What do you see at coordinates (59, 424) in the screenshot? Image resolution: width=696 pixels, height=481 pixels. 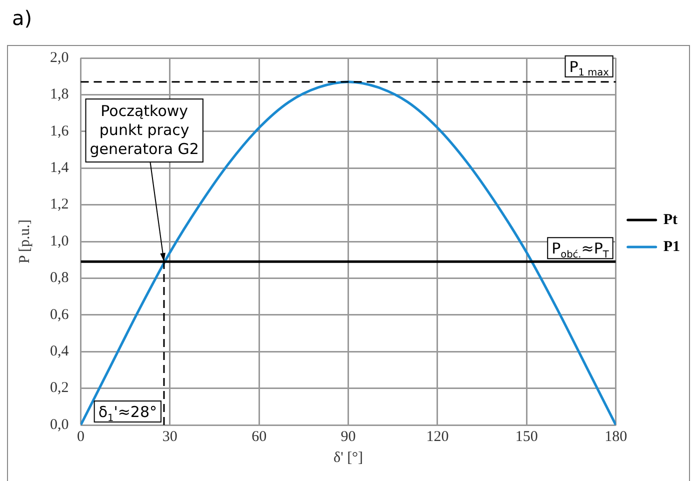 I see `y-tick-label: 0,0` at bounding box center [59, 424].